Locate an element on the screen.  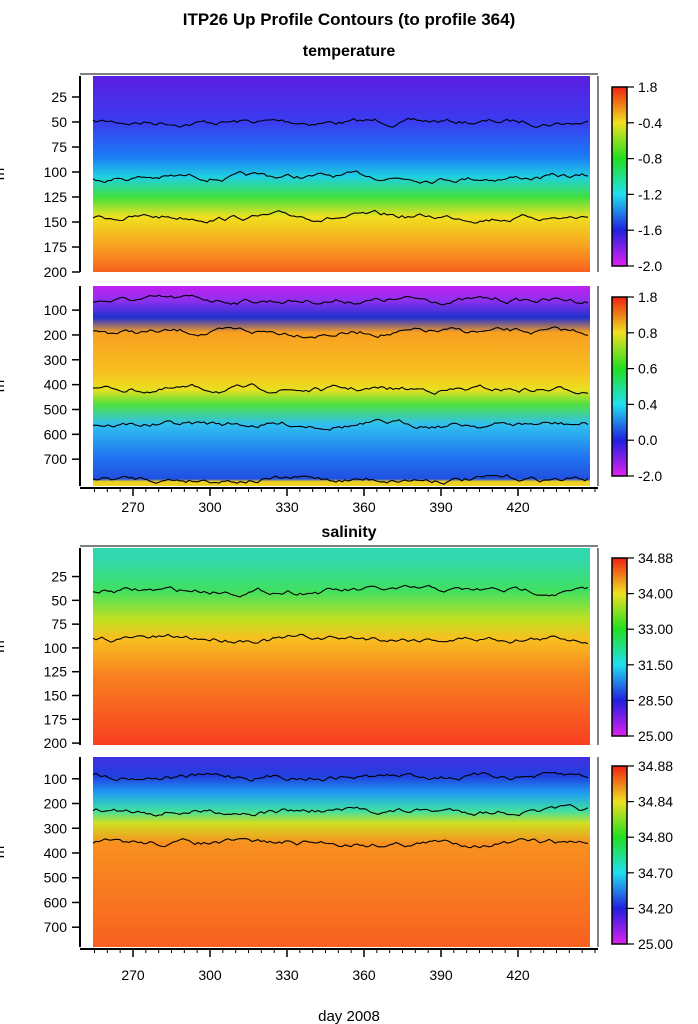
colorbar-tick-label: 34.80 is located at coordinates (655, 837).